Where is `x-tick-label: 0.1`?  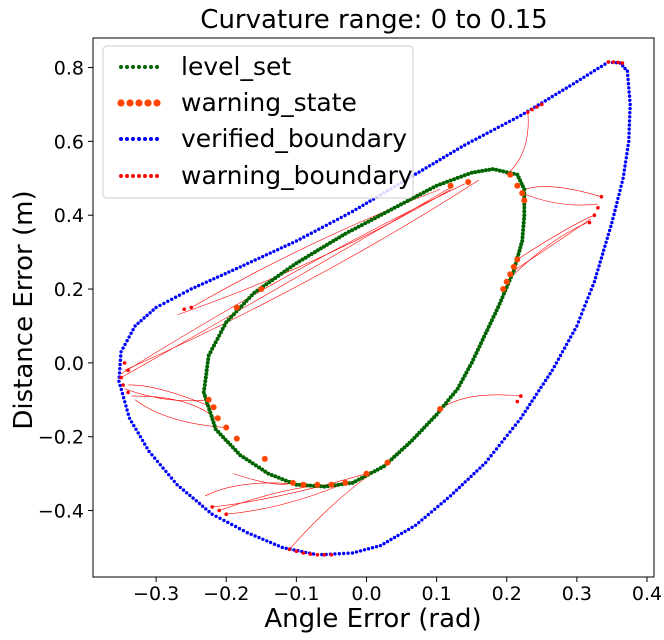
x-tick-label: 0.1 is located at coordinates (437, 594).